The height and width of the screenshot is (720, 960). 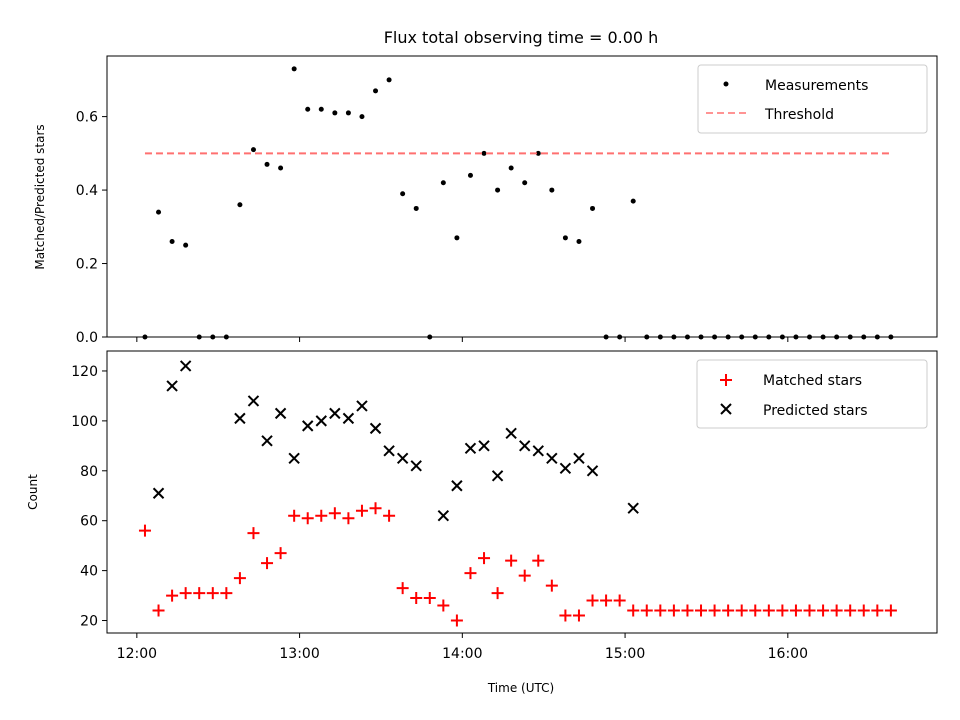 What do you see at coordinates (625, 654) in the screenshot?
I see `x-tick-label: 15:00` at bounding box center [625, 654].